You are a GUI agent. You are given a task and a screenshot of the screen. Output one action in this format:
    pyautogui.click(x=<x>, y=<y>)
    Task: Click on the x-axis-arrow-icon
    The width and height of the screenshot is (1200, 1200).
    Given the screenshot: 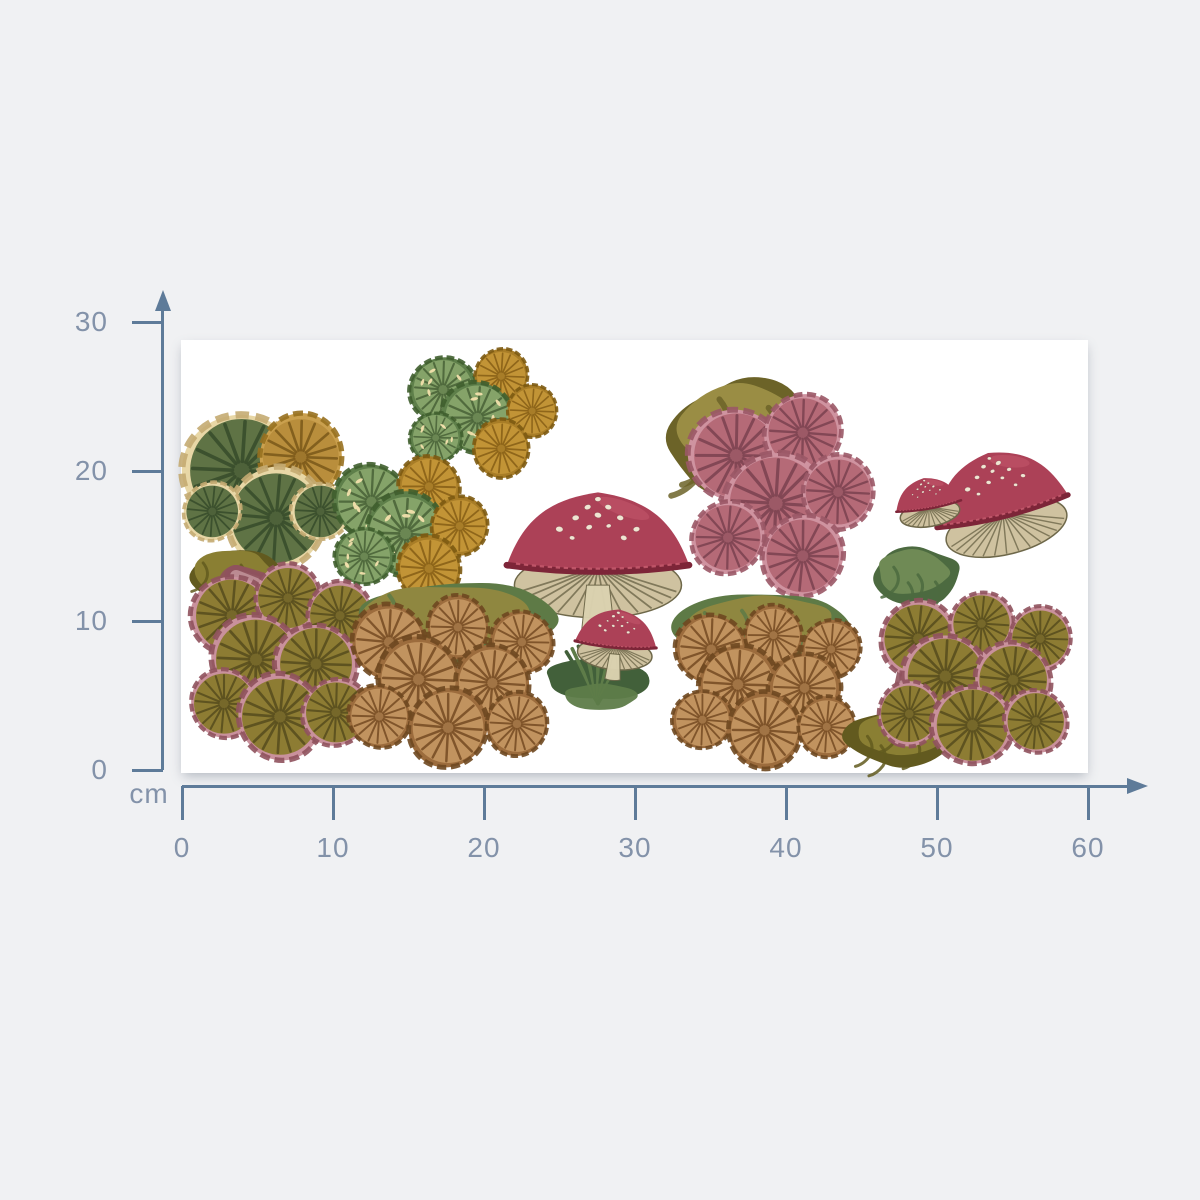 What is the action you would take?
    pyautogui.click(x=1137, y=786)
    